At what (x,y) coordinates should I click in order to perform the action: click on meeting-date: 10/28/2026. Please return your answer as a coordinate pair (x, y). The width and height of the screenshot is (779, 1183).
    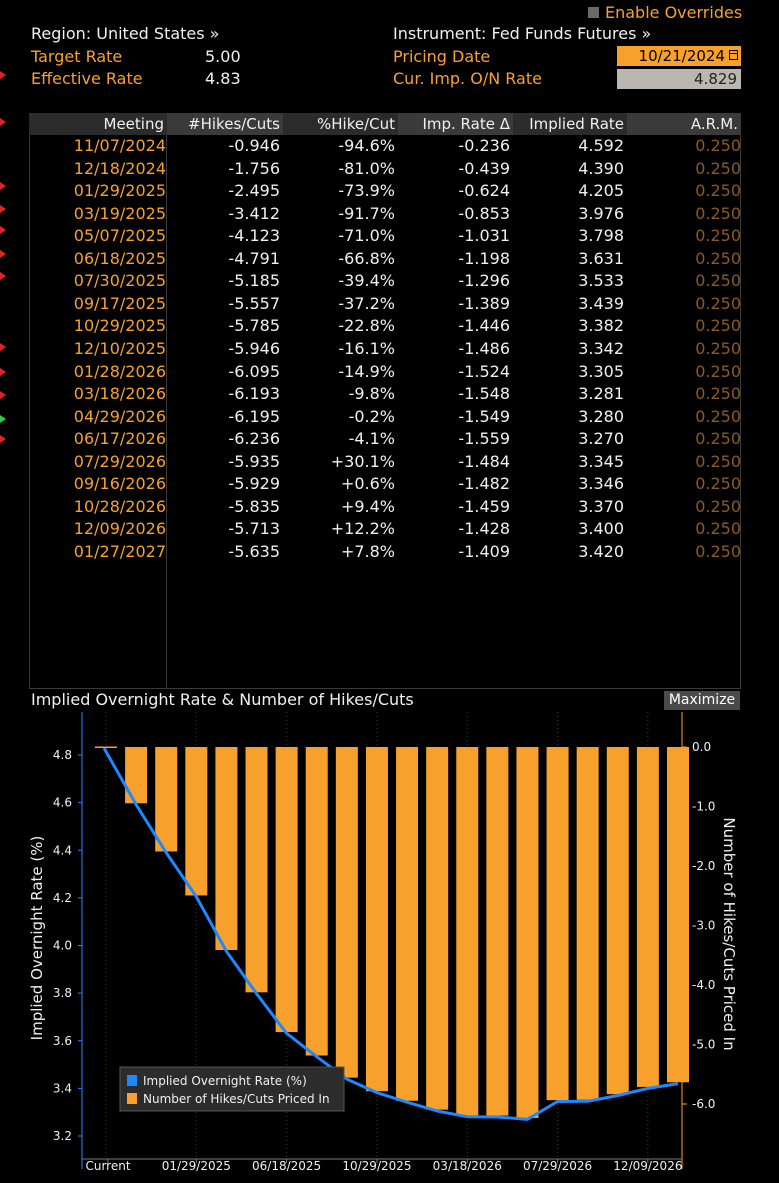
    Looking at the image, I should click on (119, 506).